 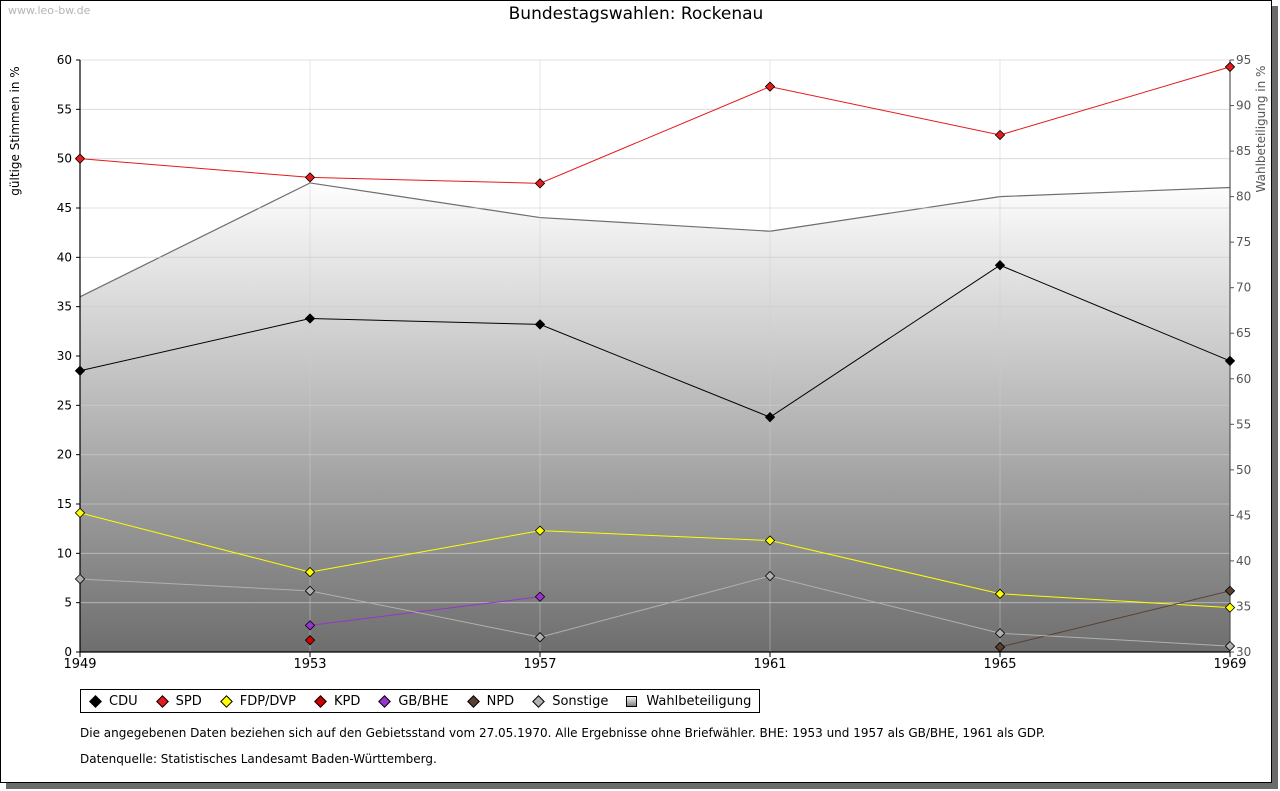 What do you see at coordinates (1000, 135) in the screenshot?
I see `point-spd-1965` at bounding box center [1000, 135].